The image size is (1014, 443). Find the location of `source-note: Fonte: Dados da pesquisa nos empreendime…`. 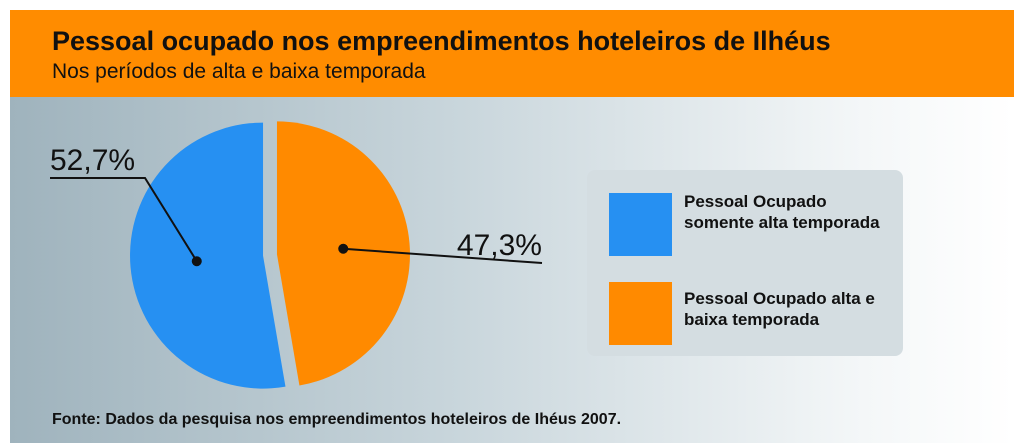

source-note: Fonte: Dados da pesquisa nos empreendime… is located at coordinates (337, 419).